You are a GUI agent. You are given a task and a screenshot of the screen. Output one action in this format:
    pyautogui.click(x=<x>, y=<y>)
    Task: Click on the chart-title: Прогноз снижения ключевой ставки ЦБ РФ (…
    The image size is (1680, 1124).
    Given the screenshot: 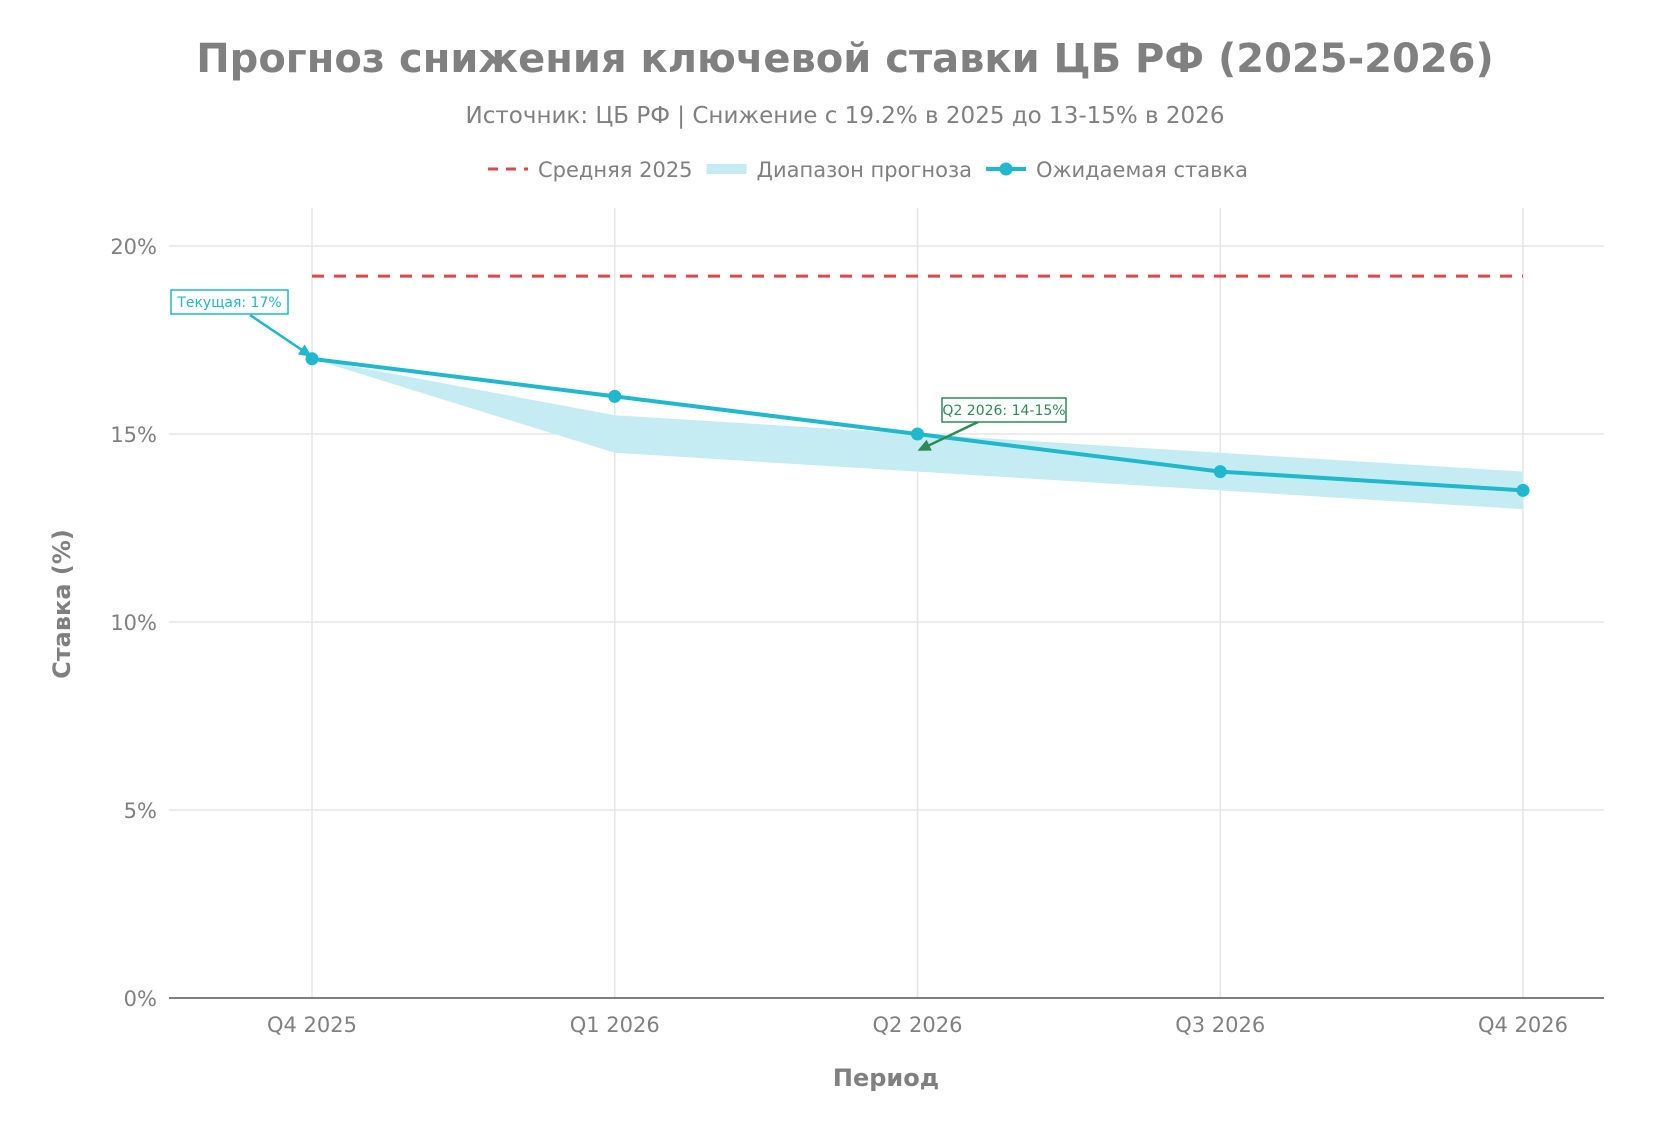 What is the action you would take?
    pyautogui.click(x=845, y=59)
    